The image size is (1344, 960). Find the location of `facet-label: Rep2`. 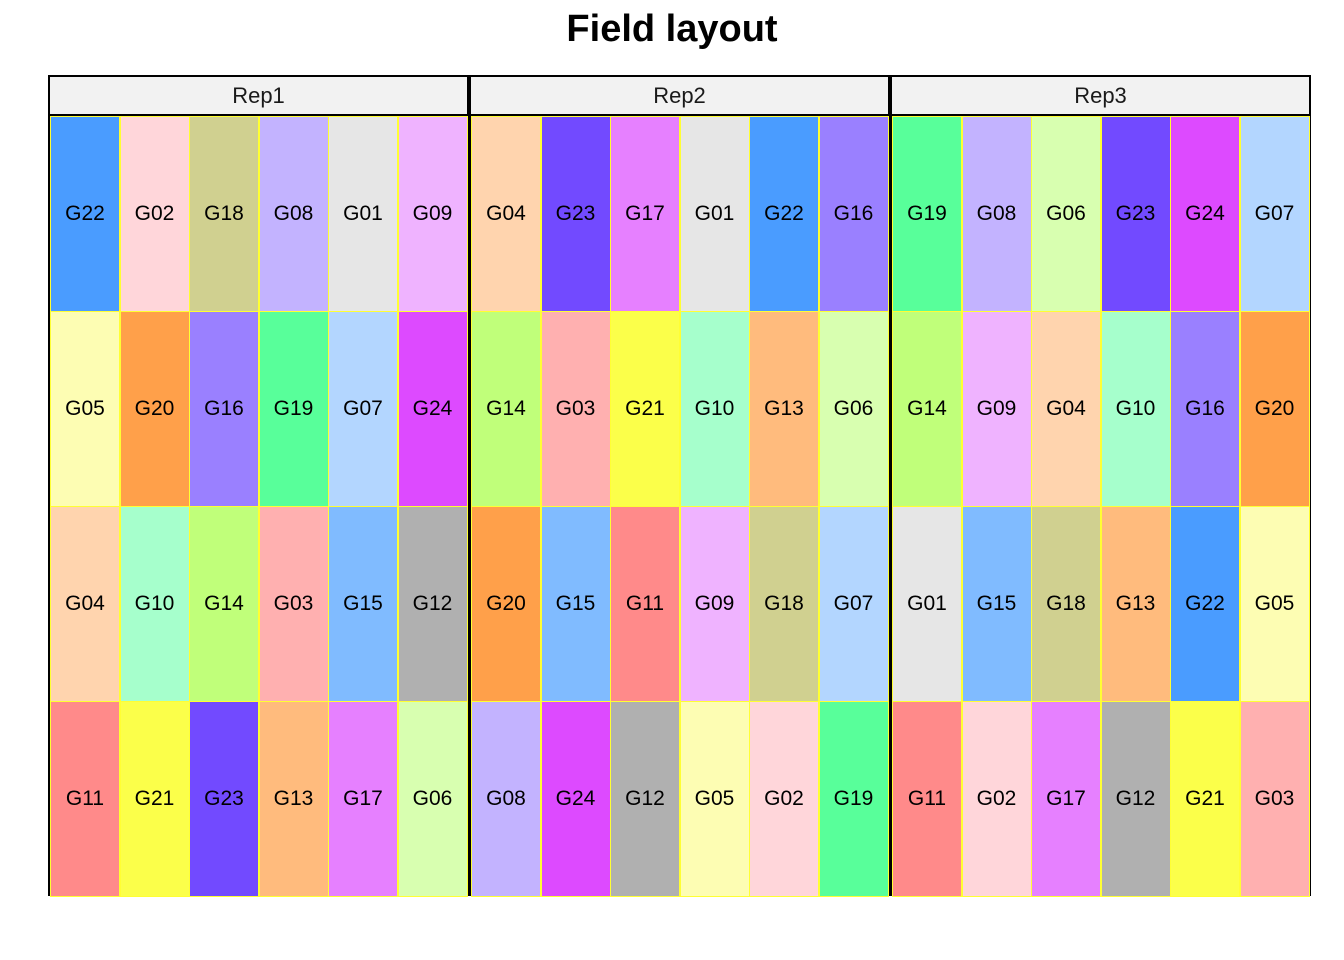

facet-label: Rep2 is located at coordinates (679, 96).